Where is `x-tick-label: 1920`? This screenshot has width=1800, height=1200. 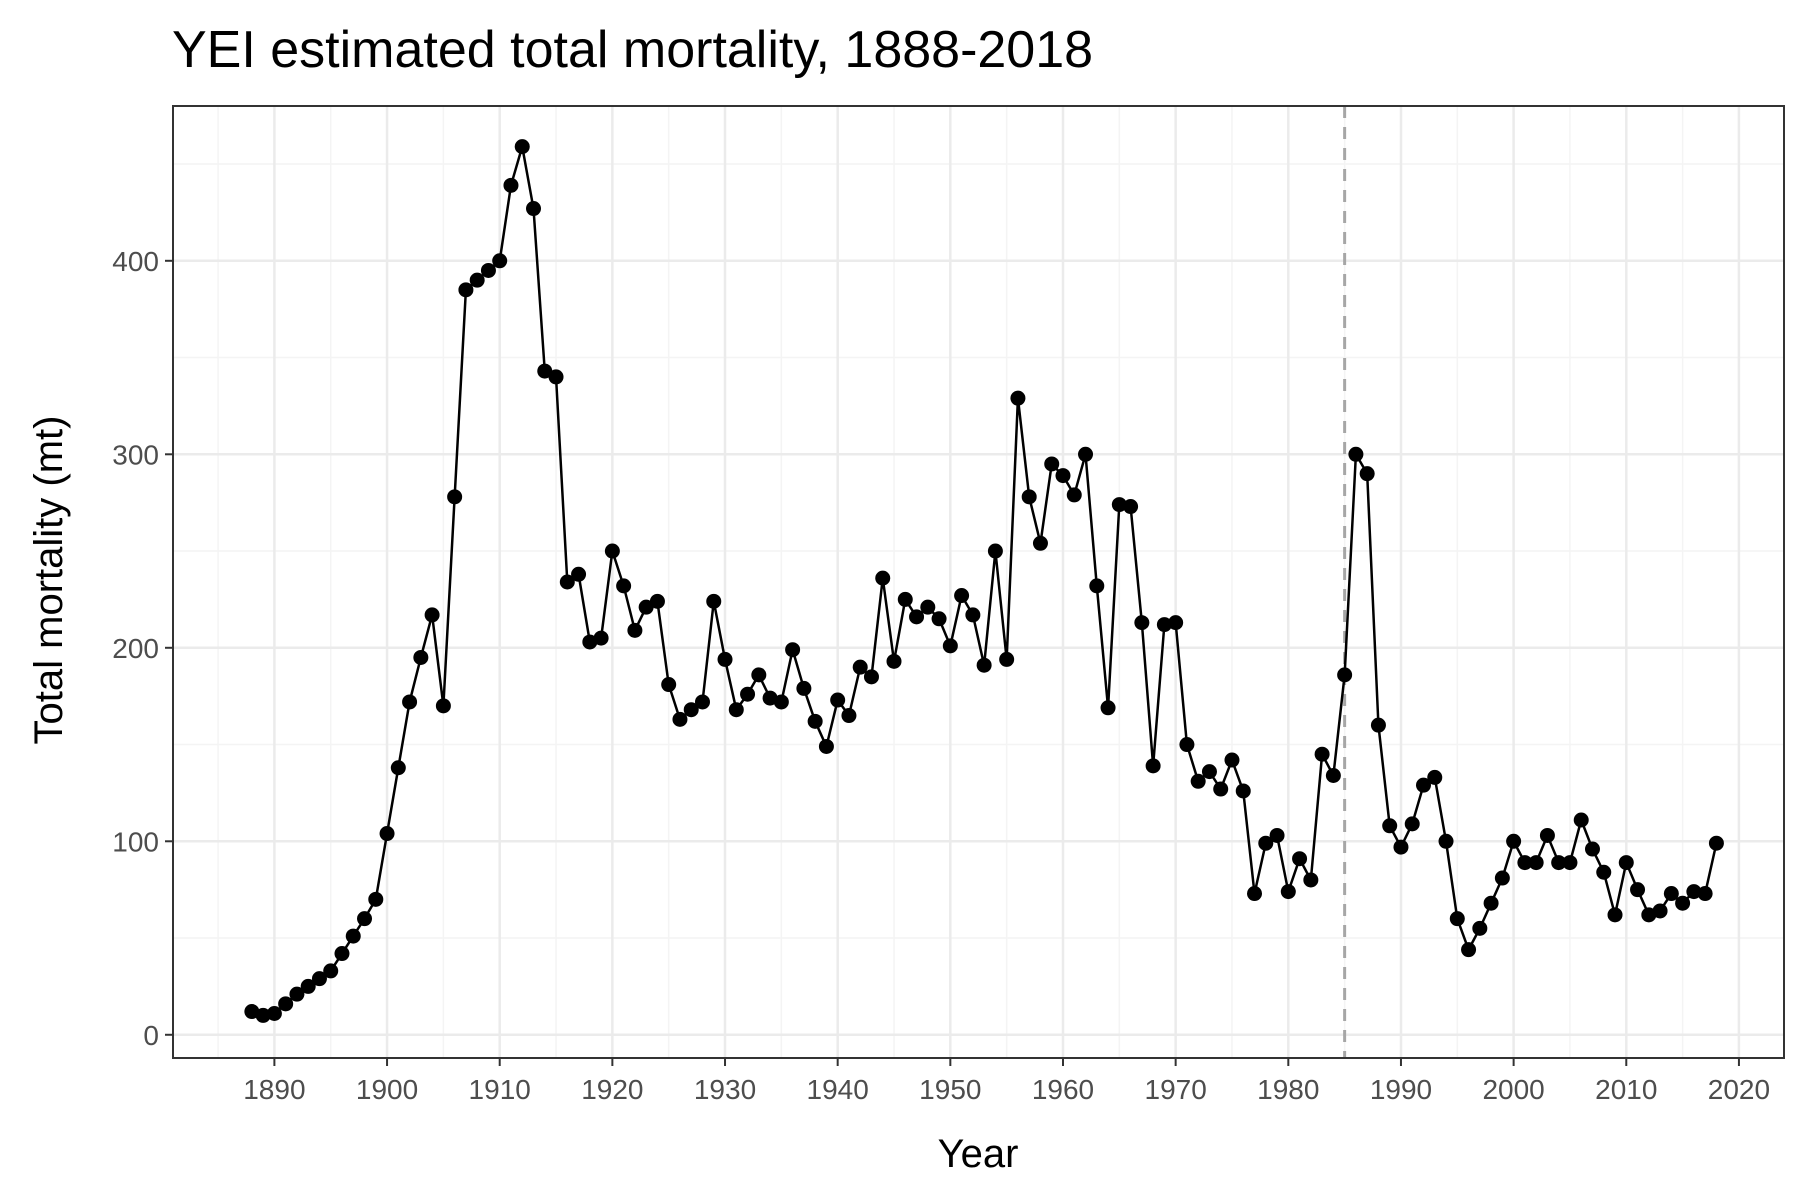
x-tick-label: 1920 is located at coordinates (612, 1089).